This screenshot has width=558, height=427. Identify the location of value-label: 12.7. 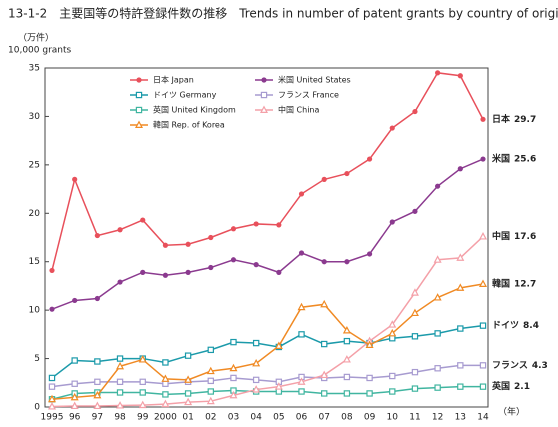
(525, 284).